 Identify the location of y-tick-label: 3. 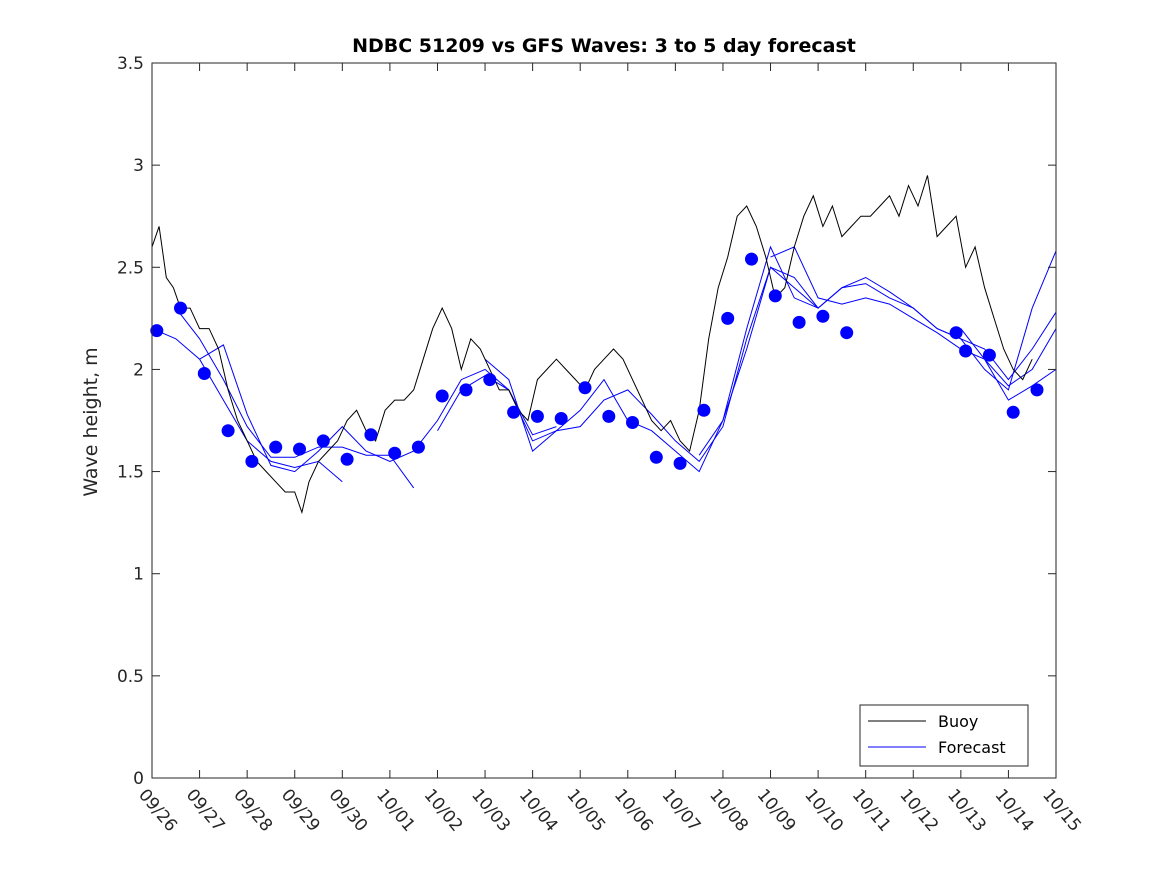
(138, 166).